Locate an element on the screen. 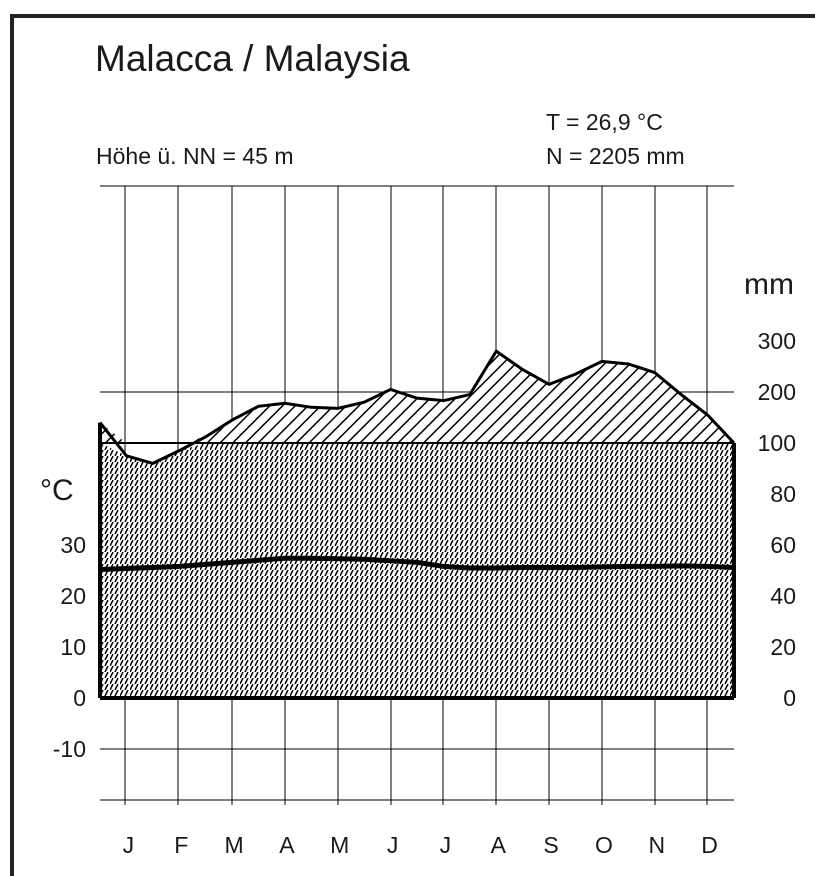  precipitation-tick-label: 80 is located at coordinates (783, 494).